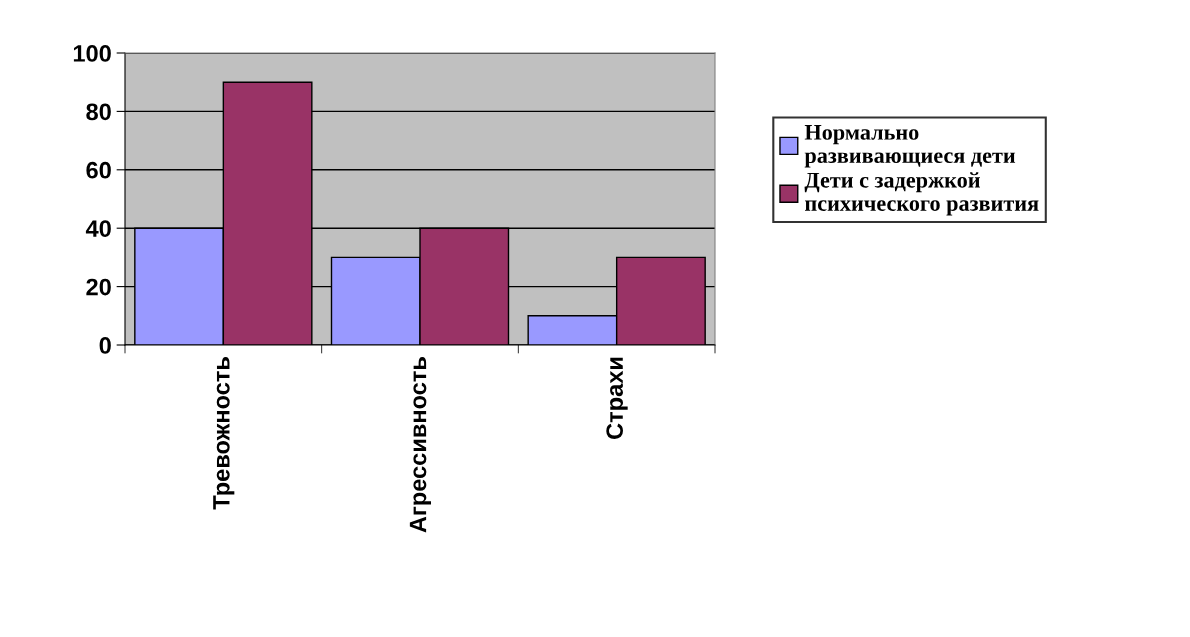 Image resolution: width=1190 pixels, height=637 pixels. Describe the element at coordinates (98, 170) in the screenshot. I see `y-tick-label: 60` at that location.